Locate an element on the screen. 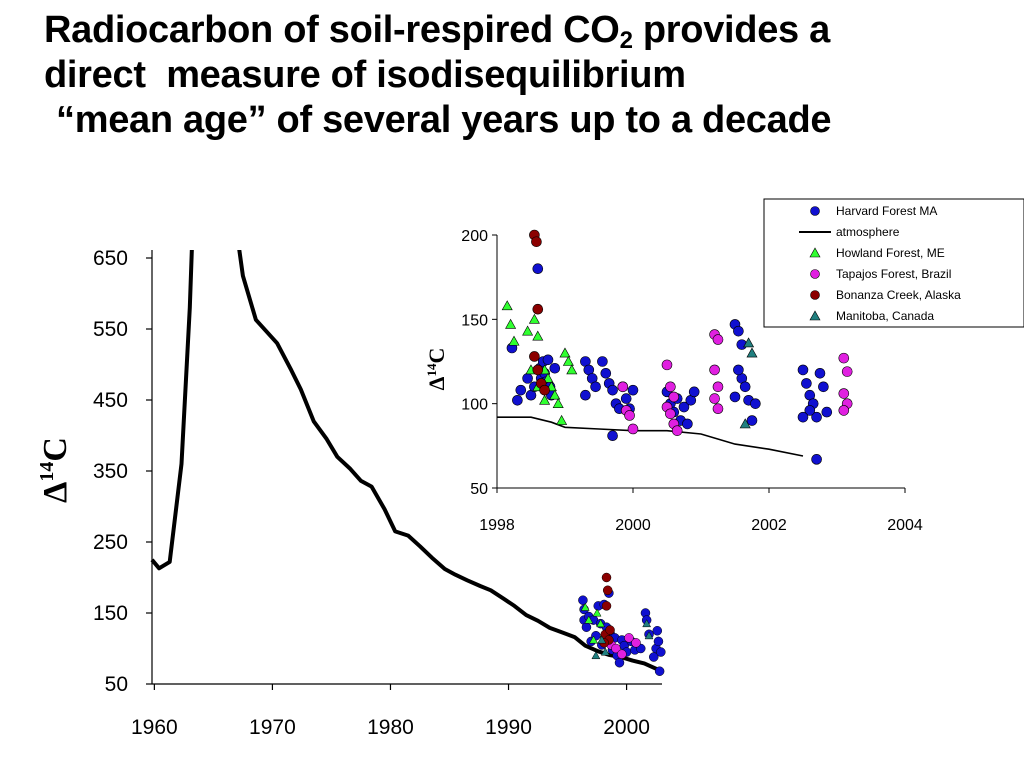 The width and height of the screenshot is (1024, 768). inset-y-label-c: C is located at coordinates (436, 356).